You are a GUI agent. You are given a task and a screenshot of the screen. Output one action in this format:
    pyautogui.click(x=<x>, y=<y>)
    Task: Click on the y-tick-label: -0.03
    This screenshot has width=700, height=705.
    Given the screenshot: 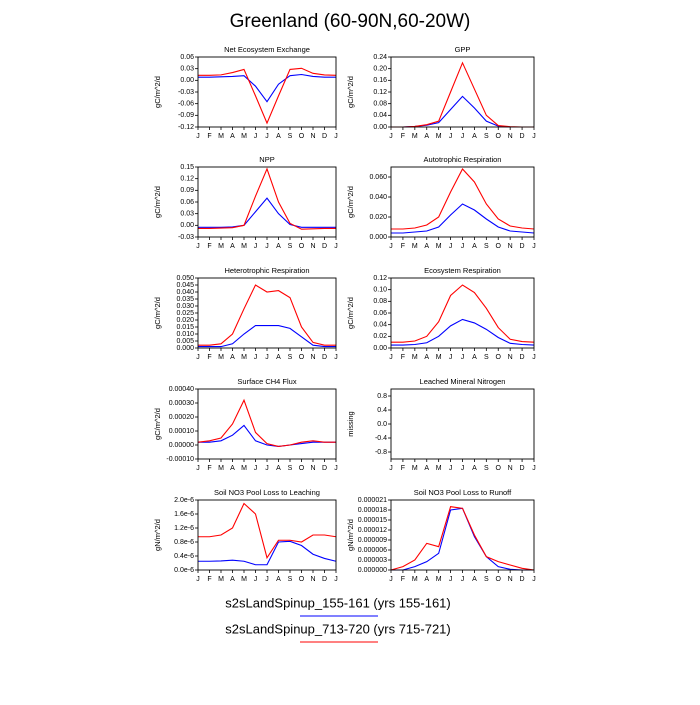 What is the action you would take?
    pyautogui.click(x=186, y=237)
    